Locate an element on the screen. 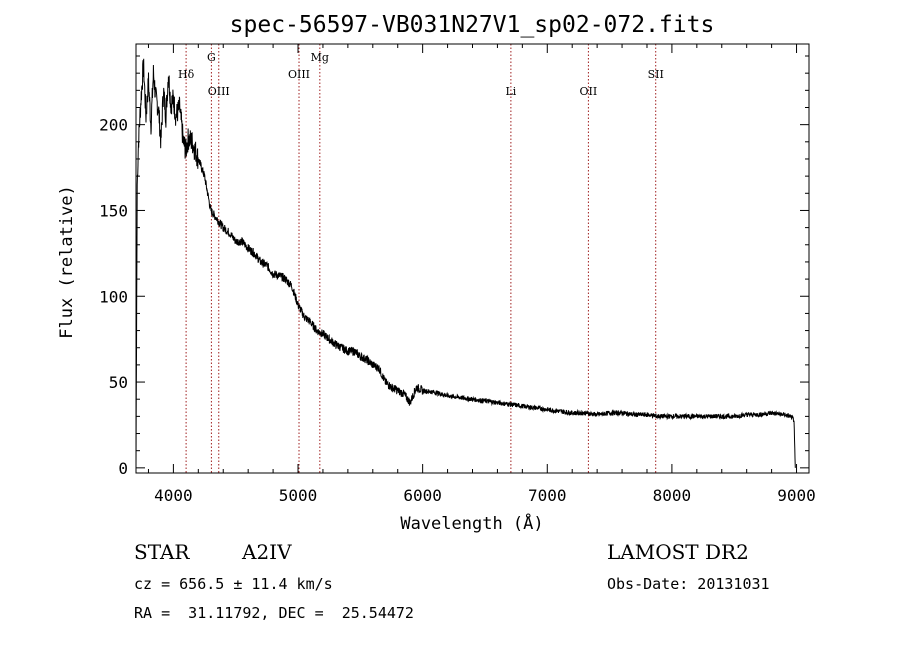 The height and width of the screenshot is (649, 900). y-tick-label: 200 is located at coordinates (113, 125).